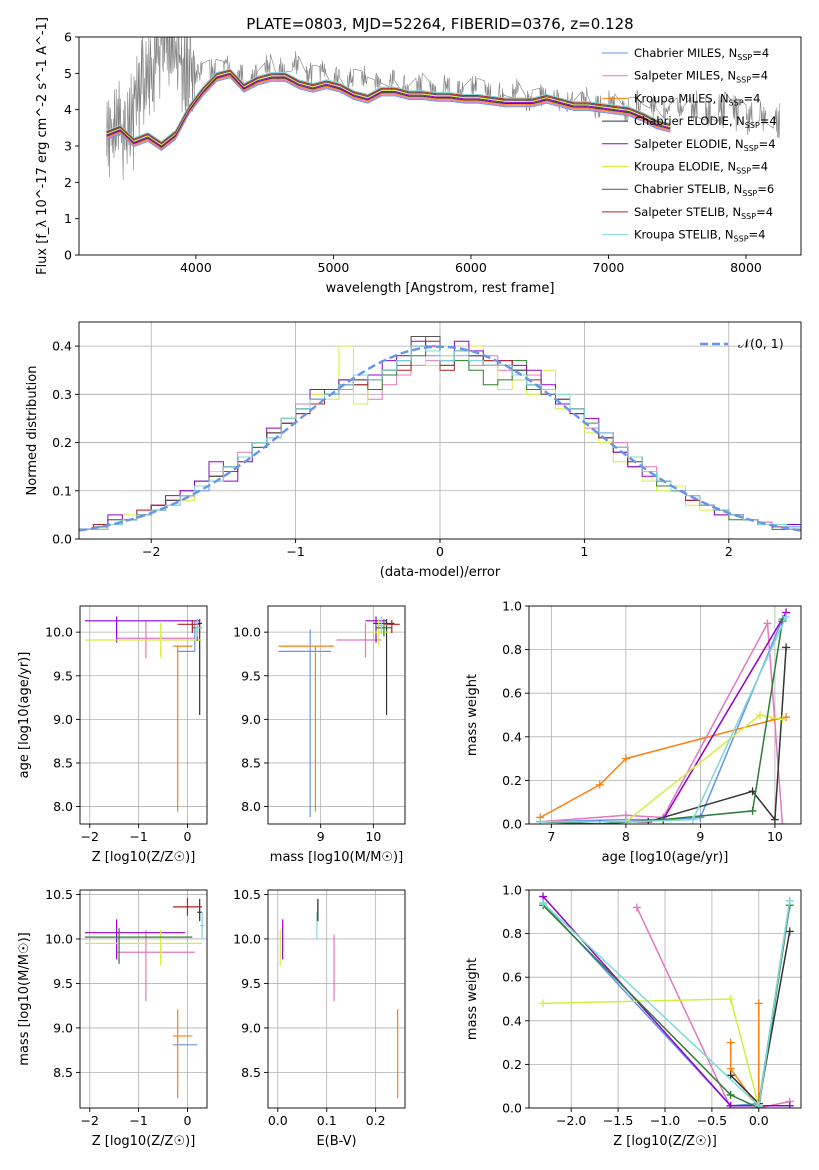  What do you see at coordinates (336, 1141) in the screenshot?
I see `mass_vs_EBV-xlabel: E(B-V)` at bounding box center [336, 1141].